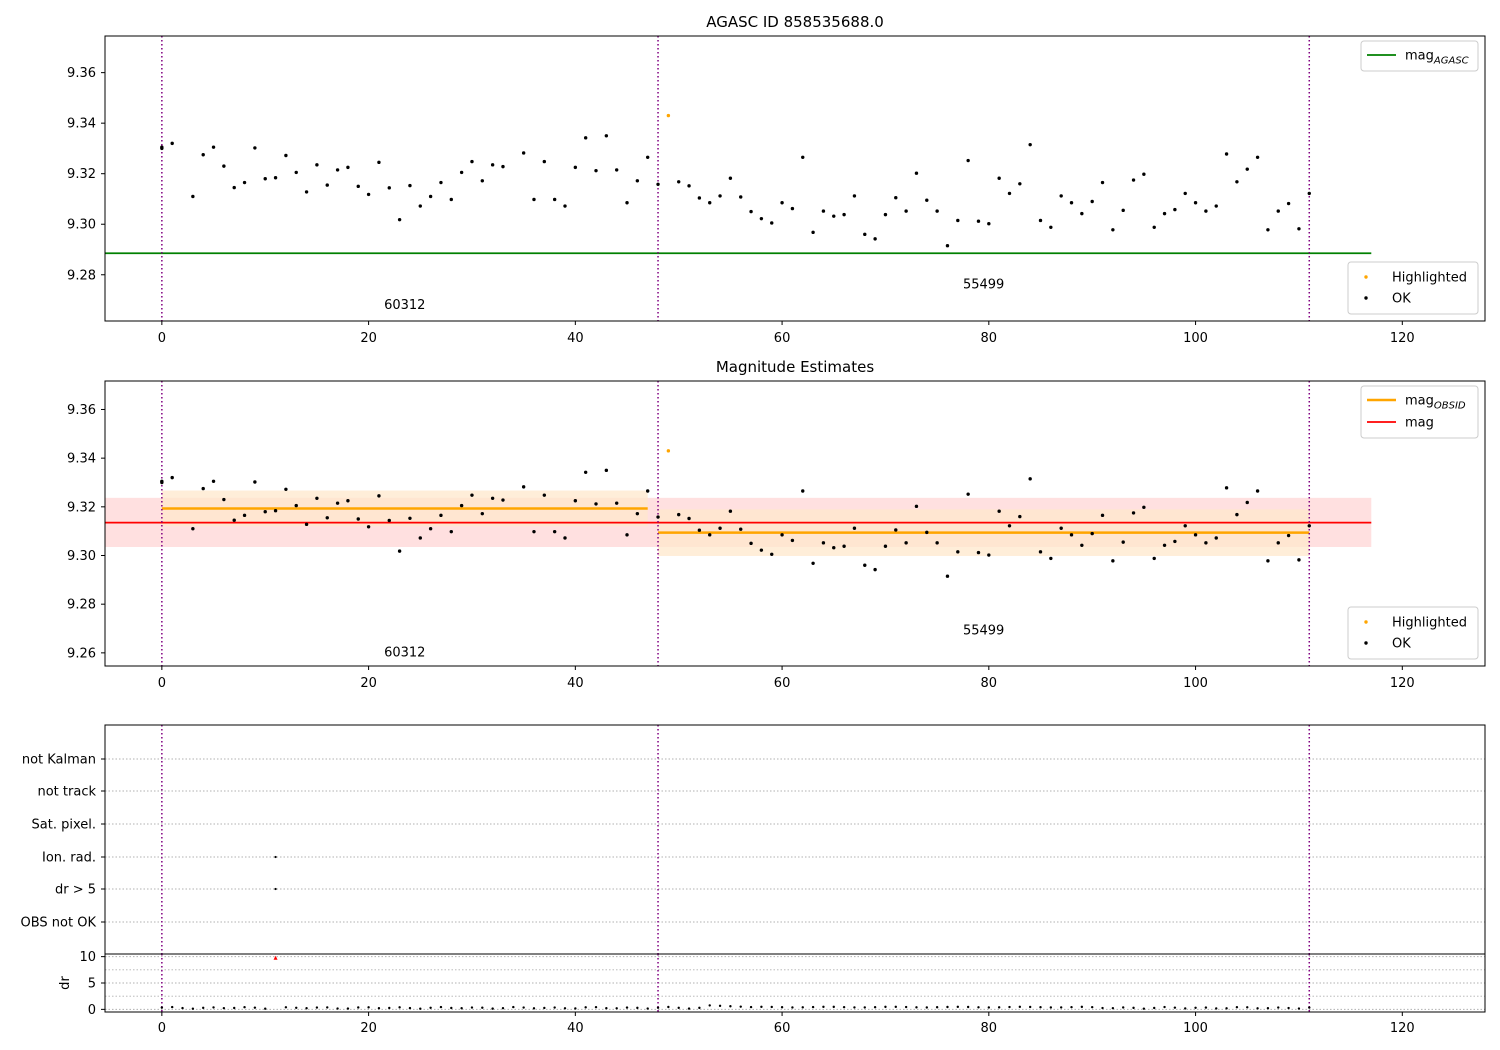 This screenshot has width=1500, height=1050. I want to click on middle-ytick-label: 9.26, so click(81, 653).